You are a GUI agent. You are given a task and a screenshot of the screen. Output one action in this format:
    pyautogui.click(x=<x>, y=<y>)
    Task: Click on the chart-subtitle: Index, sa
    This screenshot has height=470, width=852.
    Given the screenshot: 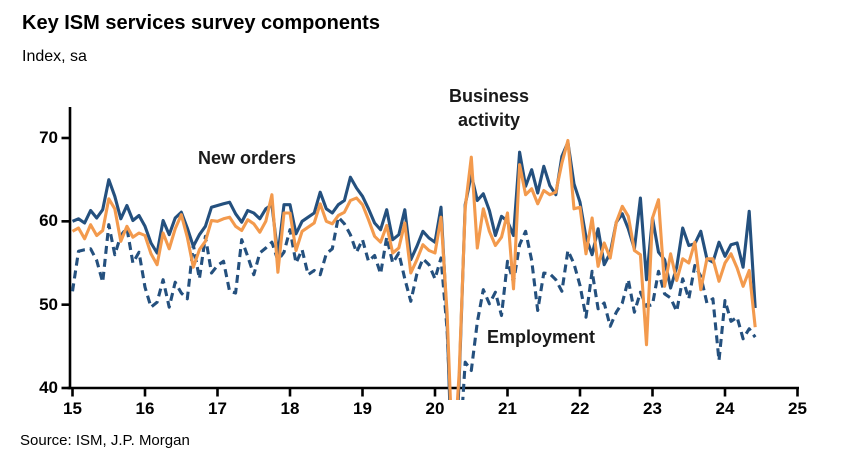 What is the action you would take?
    pyautogui.click(x=54, y=56)
    